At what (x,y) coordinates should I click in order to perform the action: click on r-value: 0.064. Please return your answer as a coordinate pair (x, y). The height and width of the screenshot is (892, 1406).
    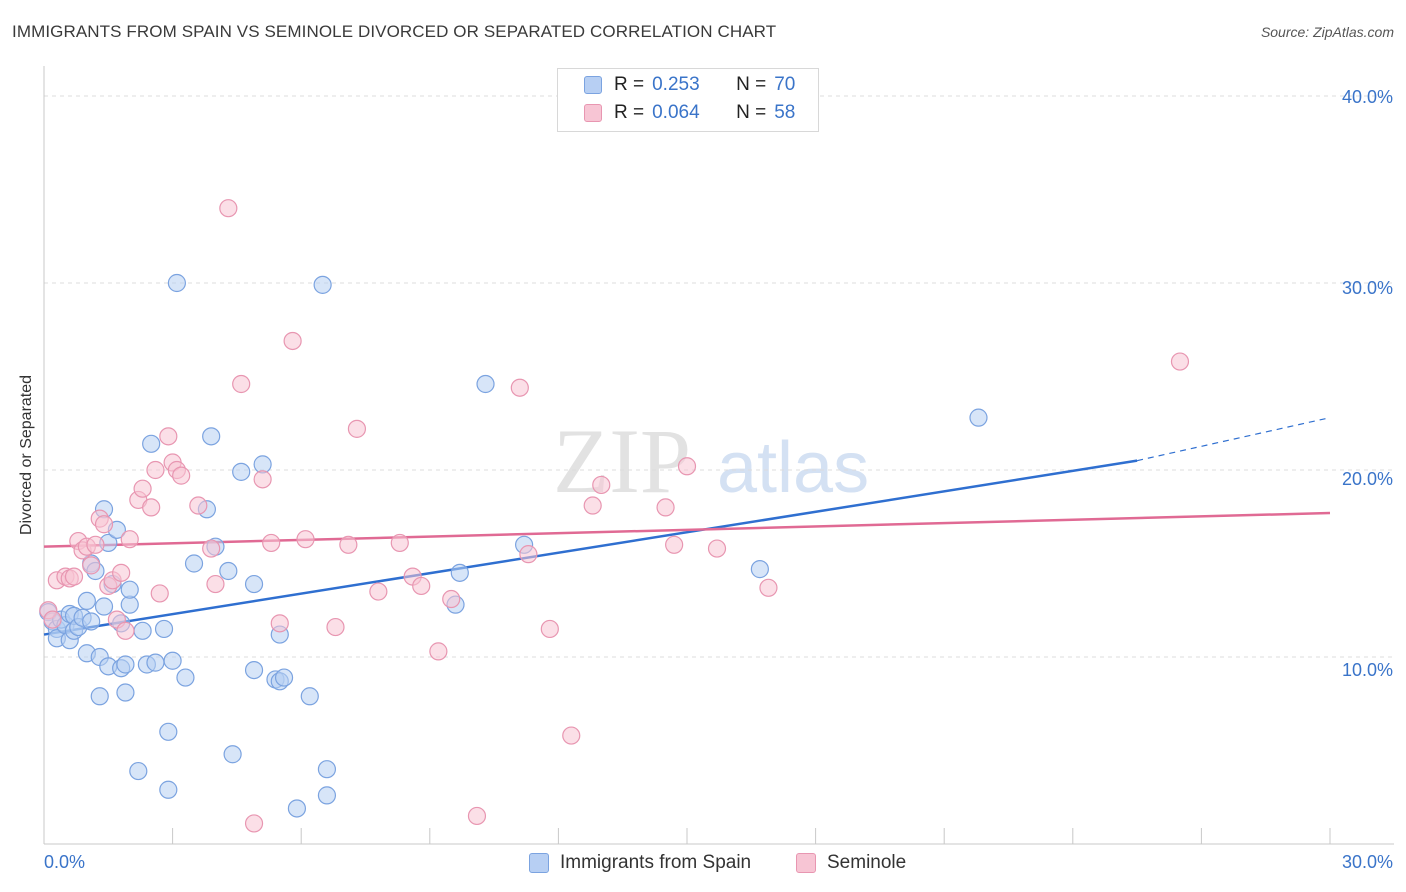
    Looking at the image, I should click on (676, 112).